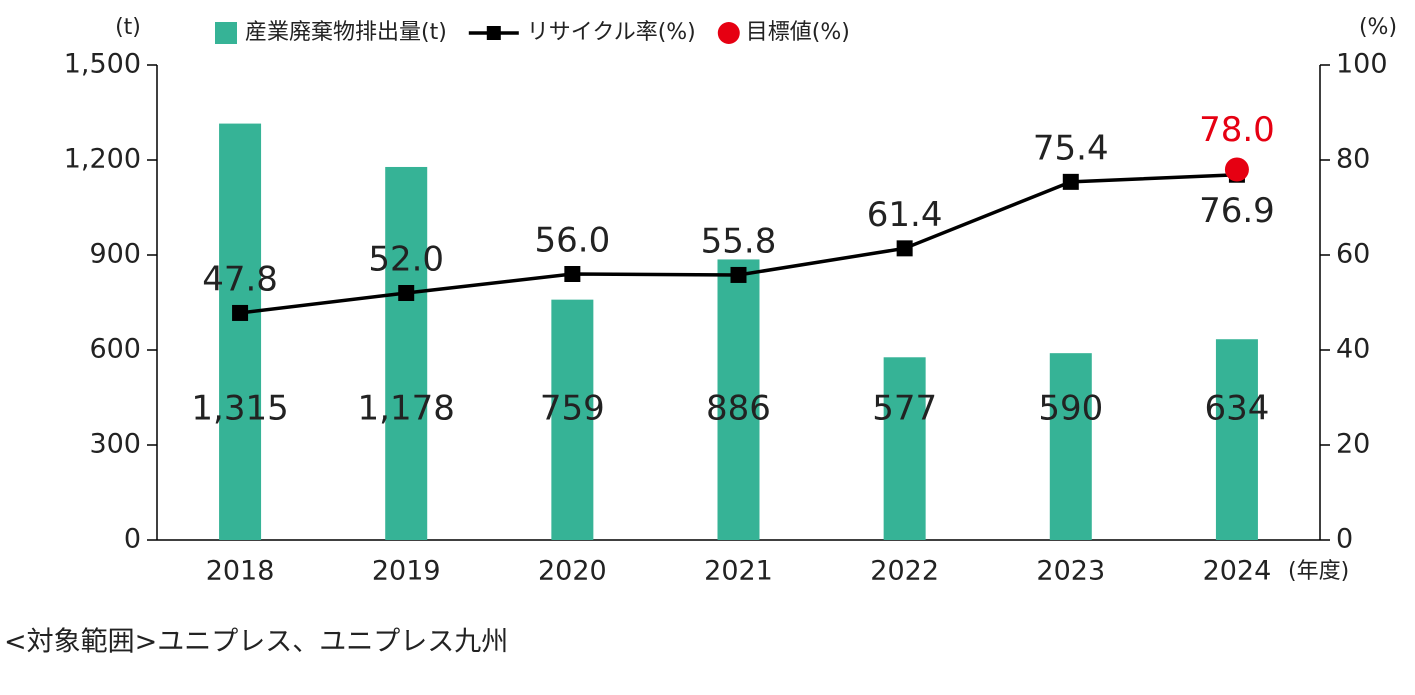 The width and height of the screenshot is (1415, 695). What do you see at coordinates (1237, 211) in the screenshot?
I see `line-value-label: 76.9` at bounding box center [1237, 211].